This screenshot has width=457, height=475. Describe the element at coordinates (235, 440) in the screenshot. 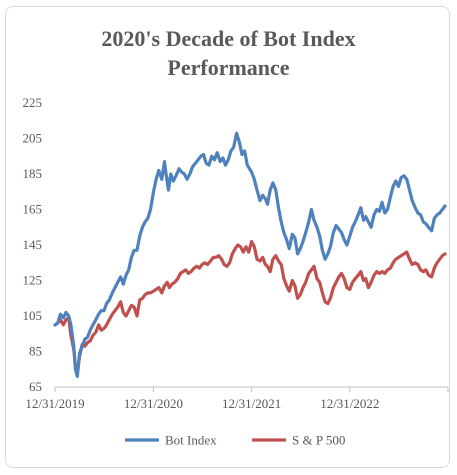

I see `legend: Bot Index S & P 500` at that location.